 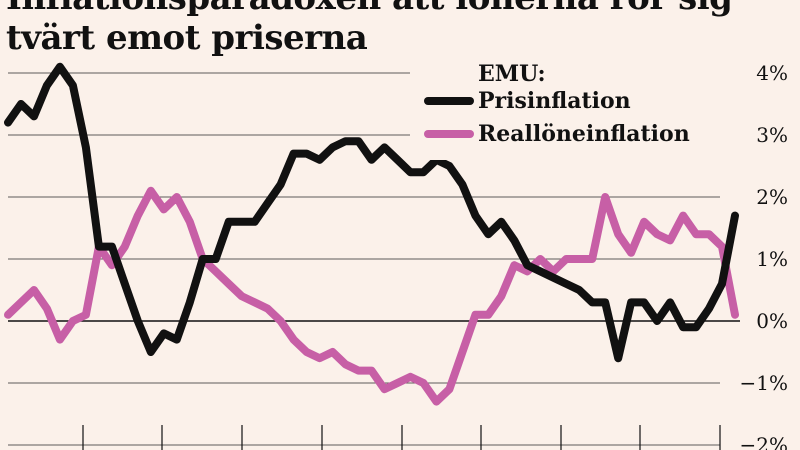 I want to click on legend-title: EMU:, so click(x=512, y=74).